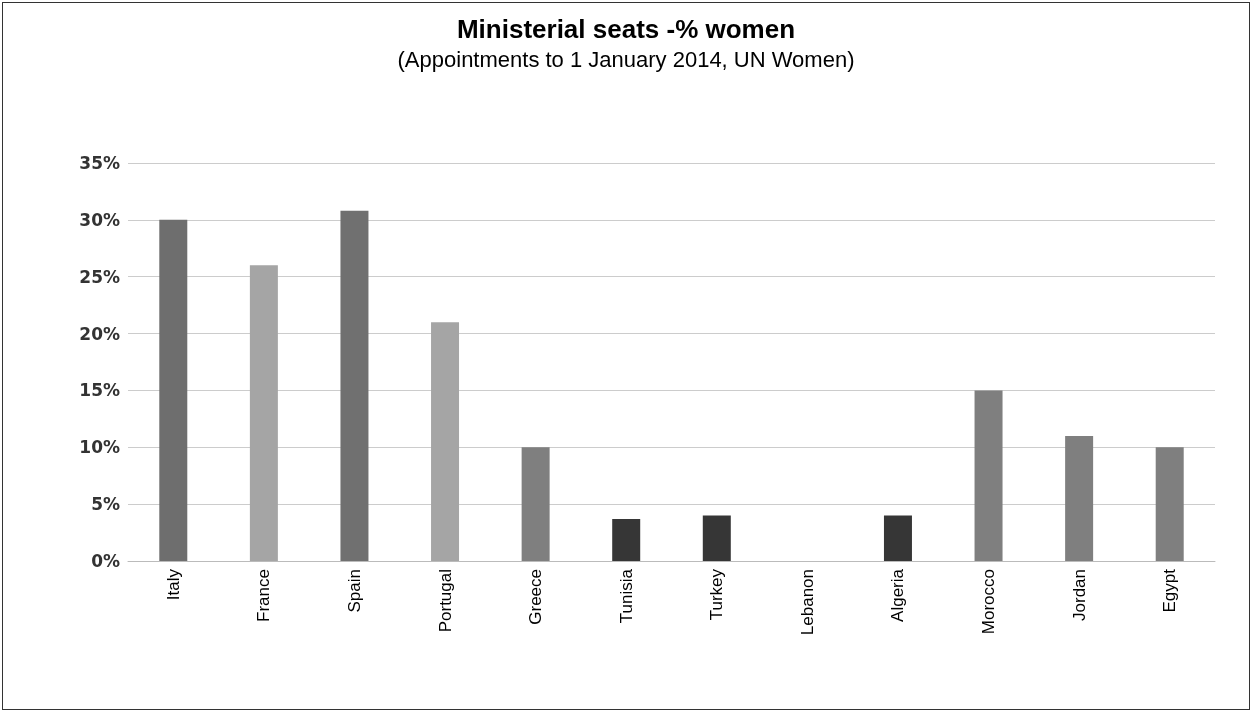 Image resolution: width=1254 pixels, height=713 pixels. Describe the element at coordinates (99, 276) in the screenshot. I see `y-tick-label: 25%` at that location.